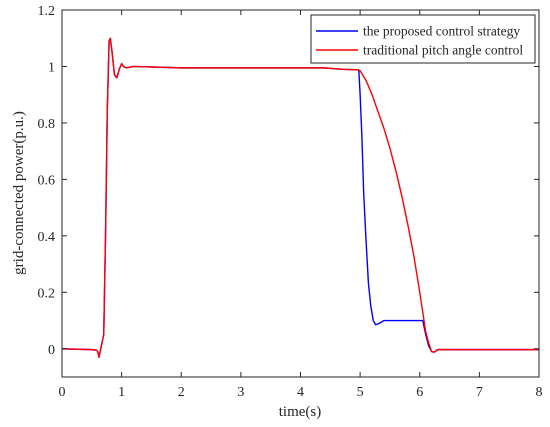  Describe the element at coordinates (300, 392) in the screenshot. I see `x-tick-label: 4` at that location.